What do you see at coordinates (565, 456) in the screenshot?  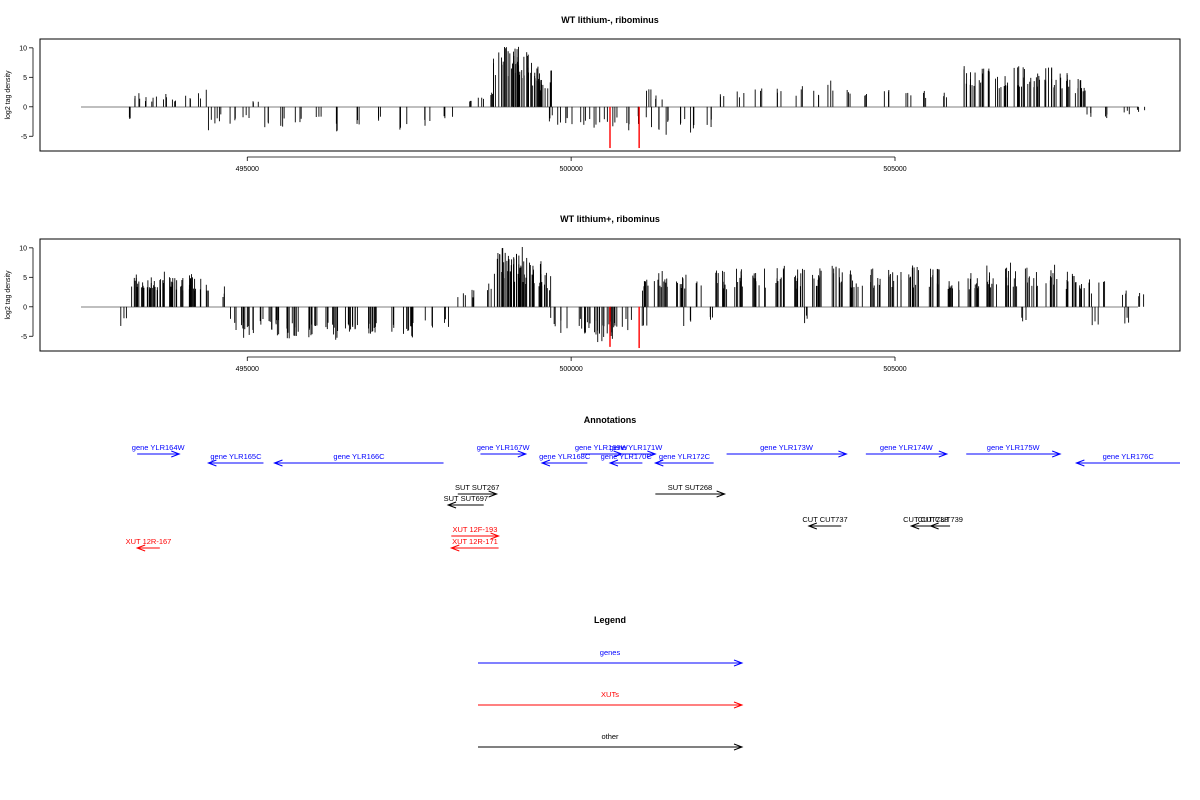 I see `feature-label: gene YLR168C` at bounding box center [565, 456].